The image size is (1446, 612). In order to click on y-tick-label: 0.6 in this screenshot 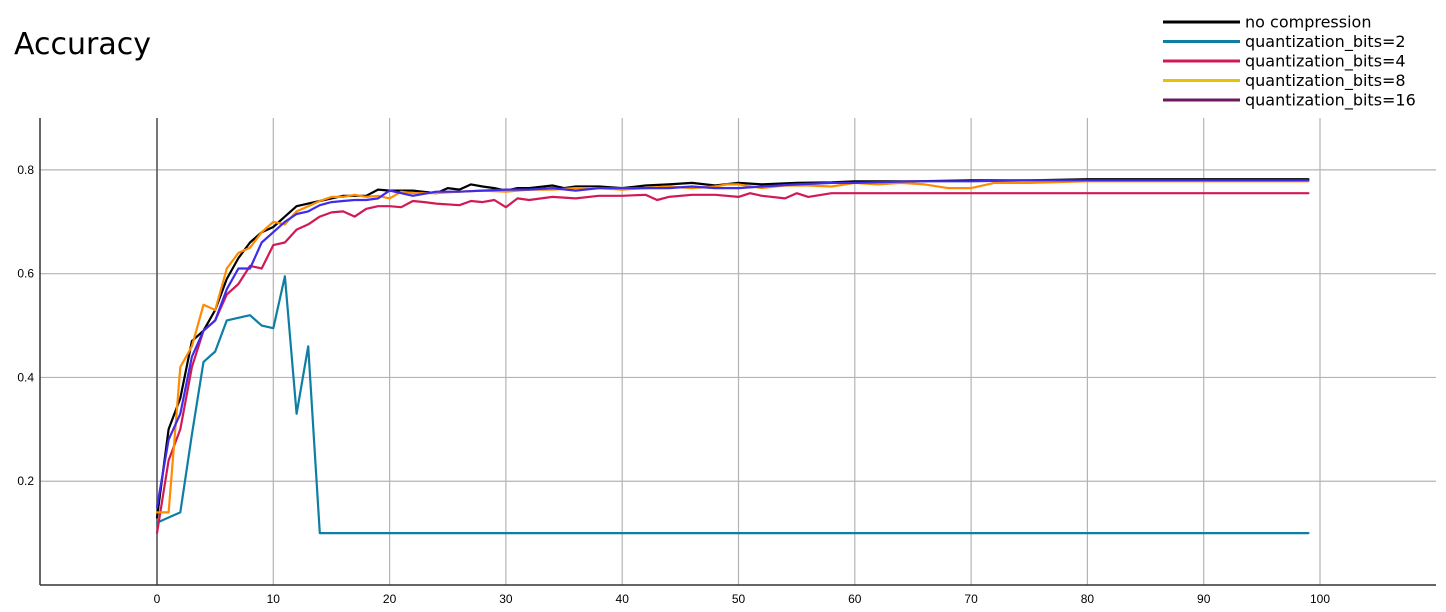, I will do `click(25, 274)`.